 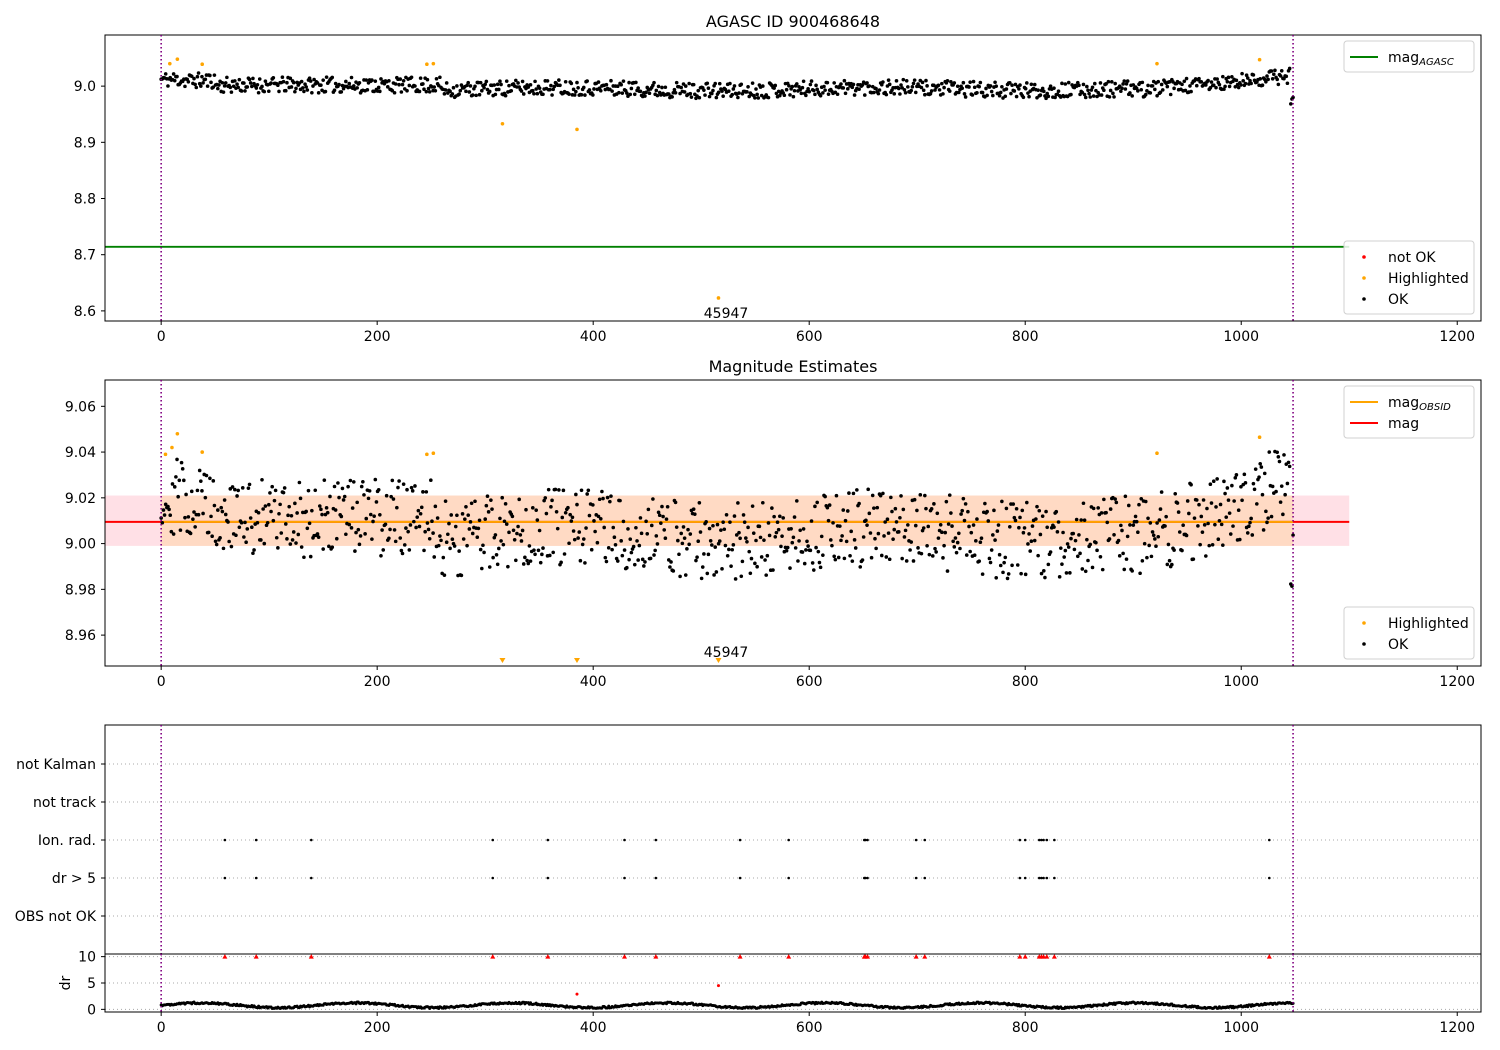 What do you see at coordinates (1398, 645) in the screenshot?
I see `legend-label: OK` at bounding box center [1398, 645].